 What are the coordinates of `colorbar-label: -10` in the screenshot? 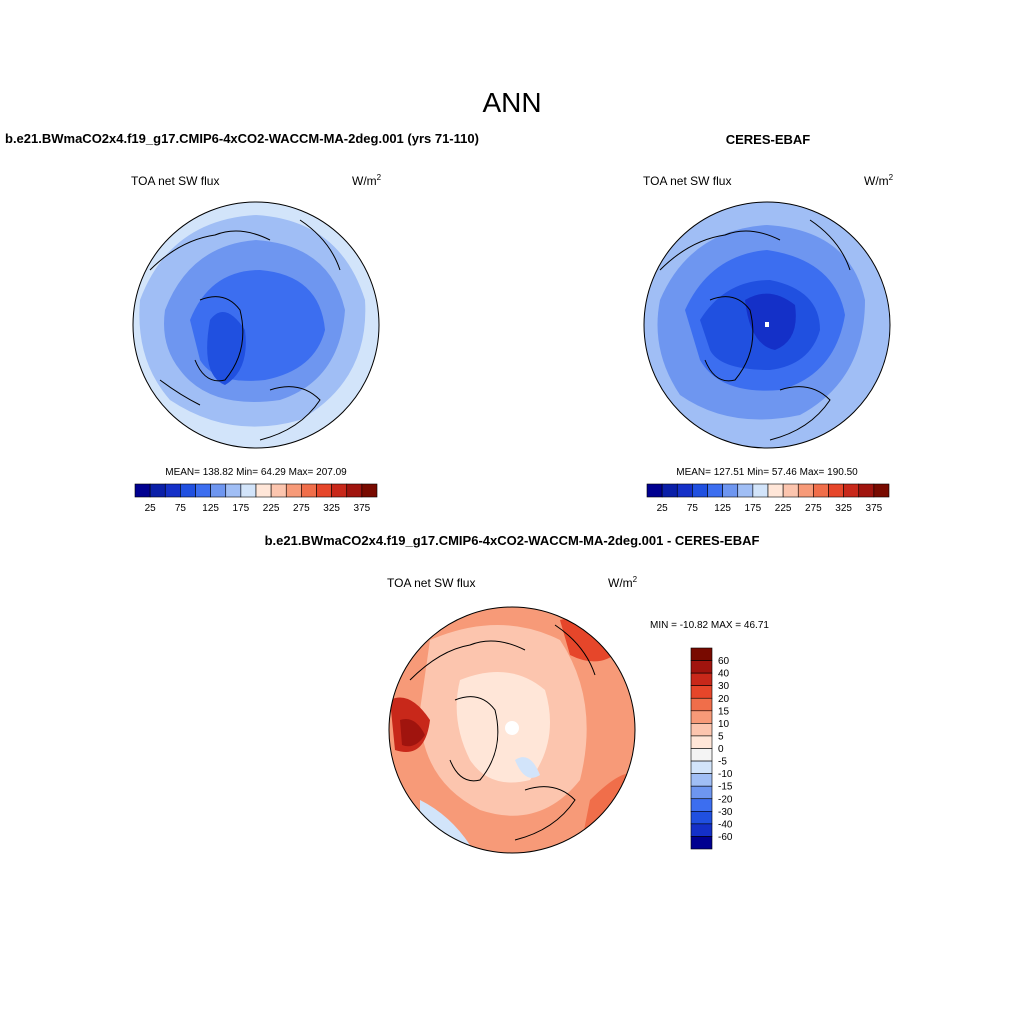 It's located at (725, 774).